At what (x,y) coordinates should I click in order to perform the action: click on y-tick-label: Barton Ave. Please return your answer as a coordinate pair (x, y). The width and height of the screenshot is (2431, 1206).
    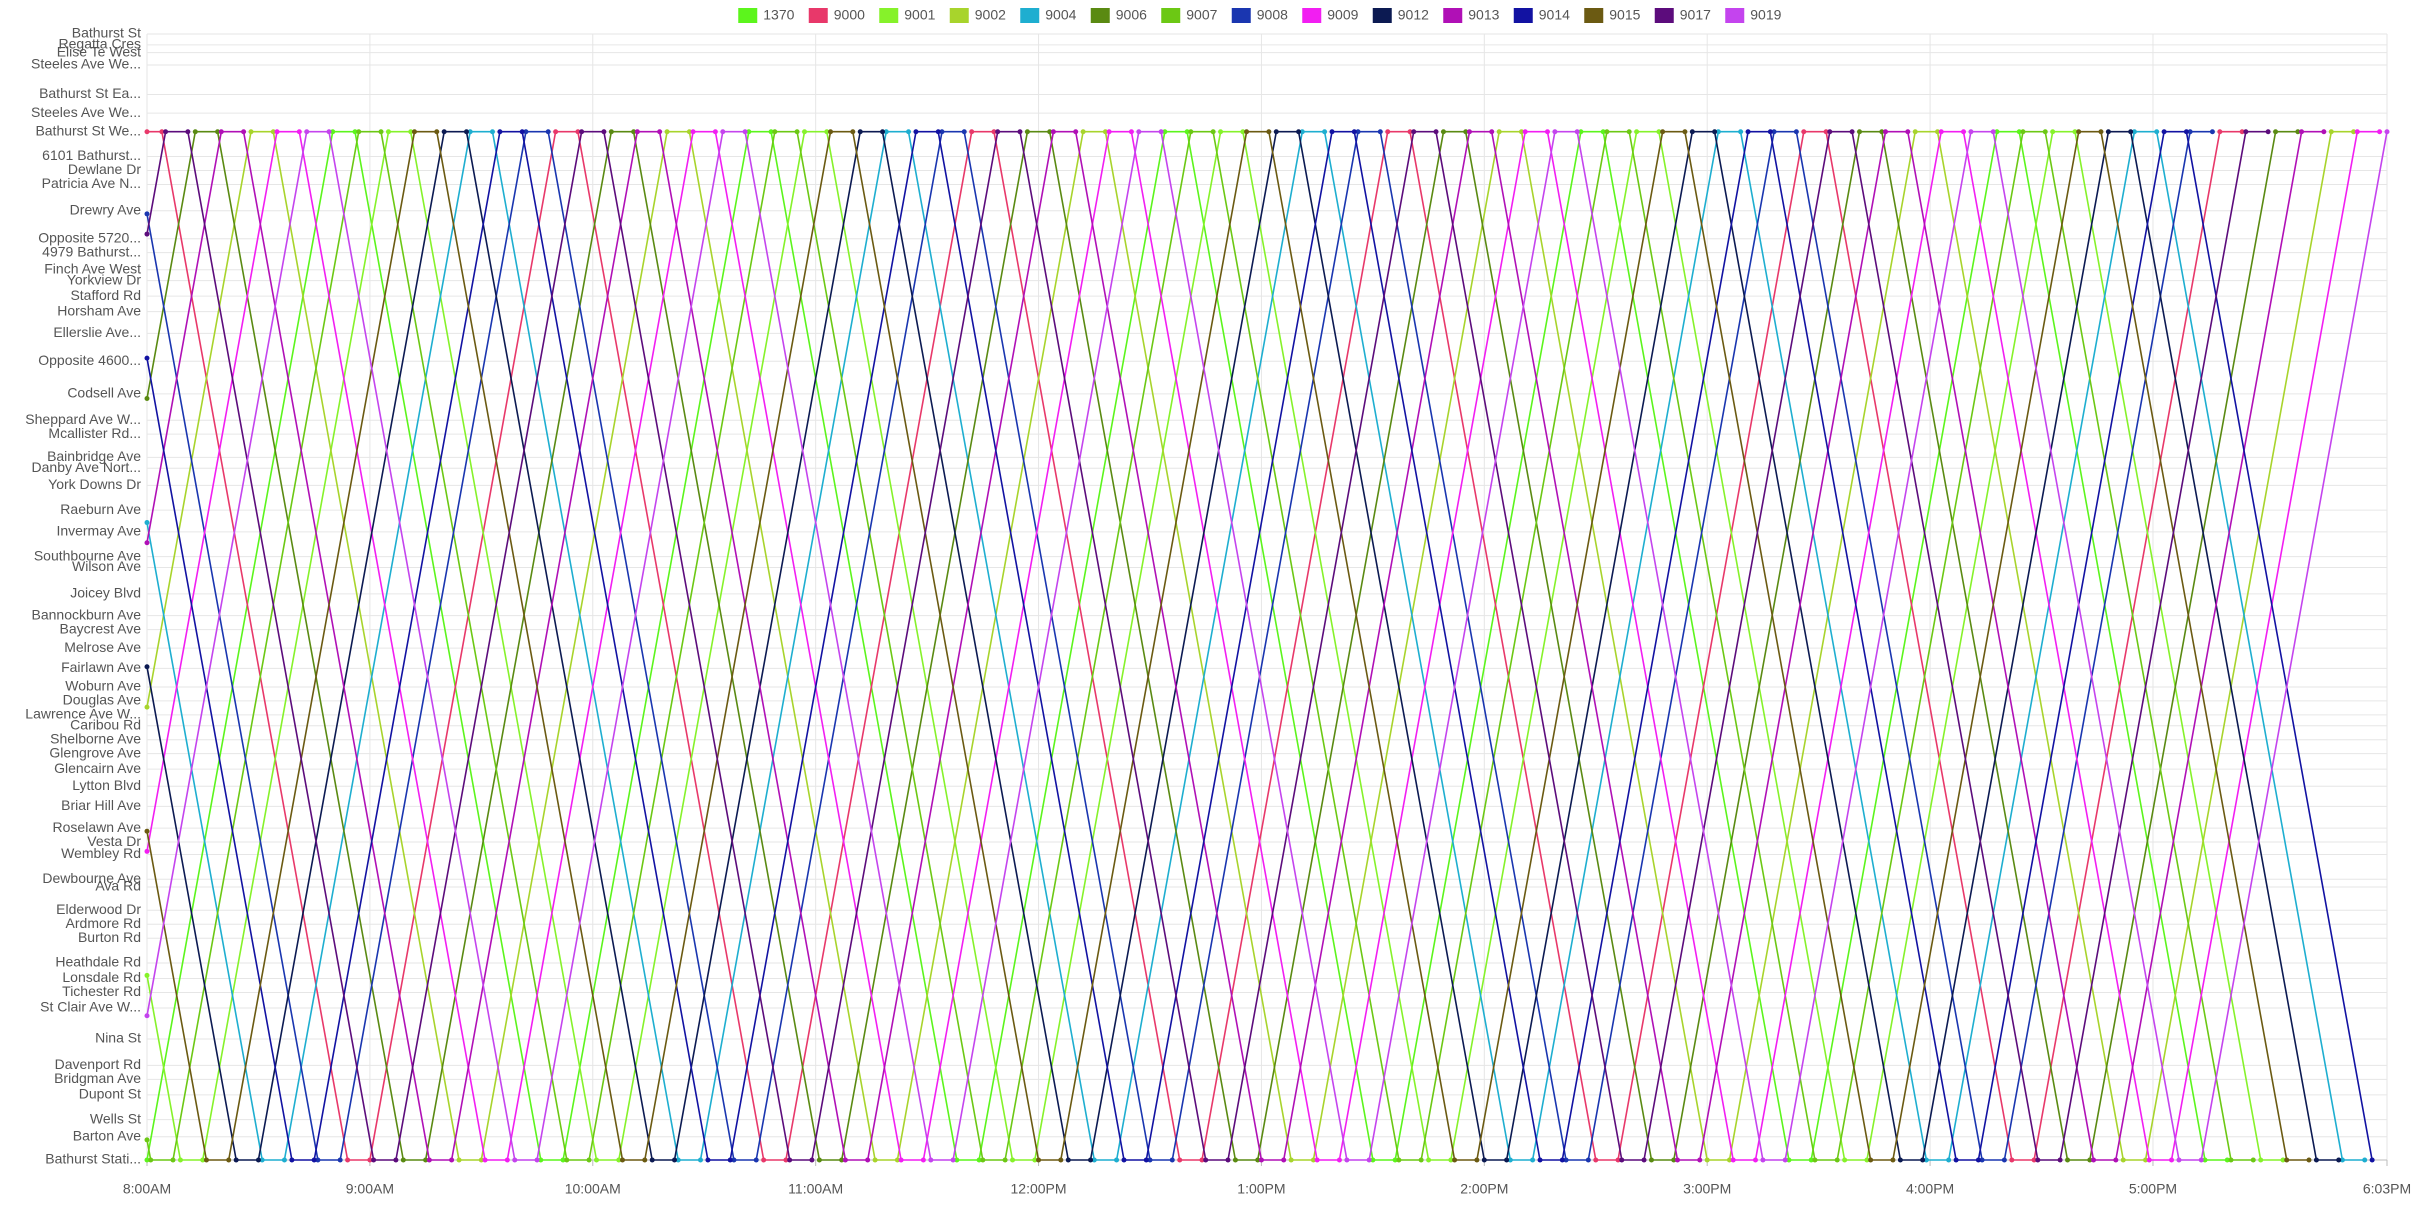
    Looking at the image, I should click on (107, 1135).